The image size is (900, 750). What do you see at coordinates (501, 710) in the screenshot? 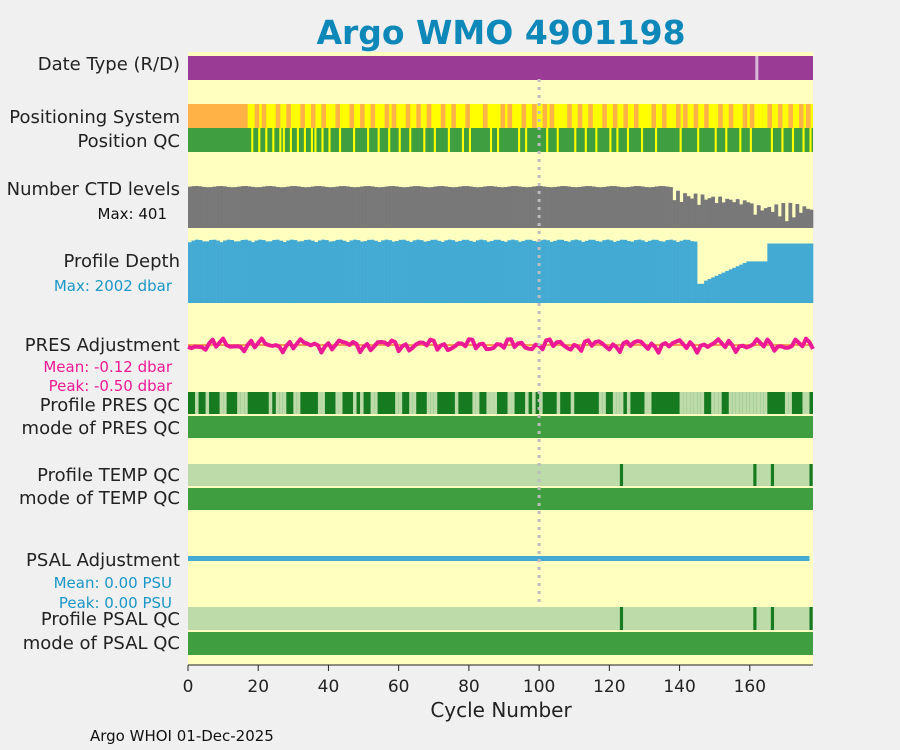
I see `x-axis-label: Cycle Number` at bounding box center [501, 710].